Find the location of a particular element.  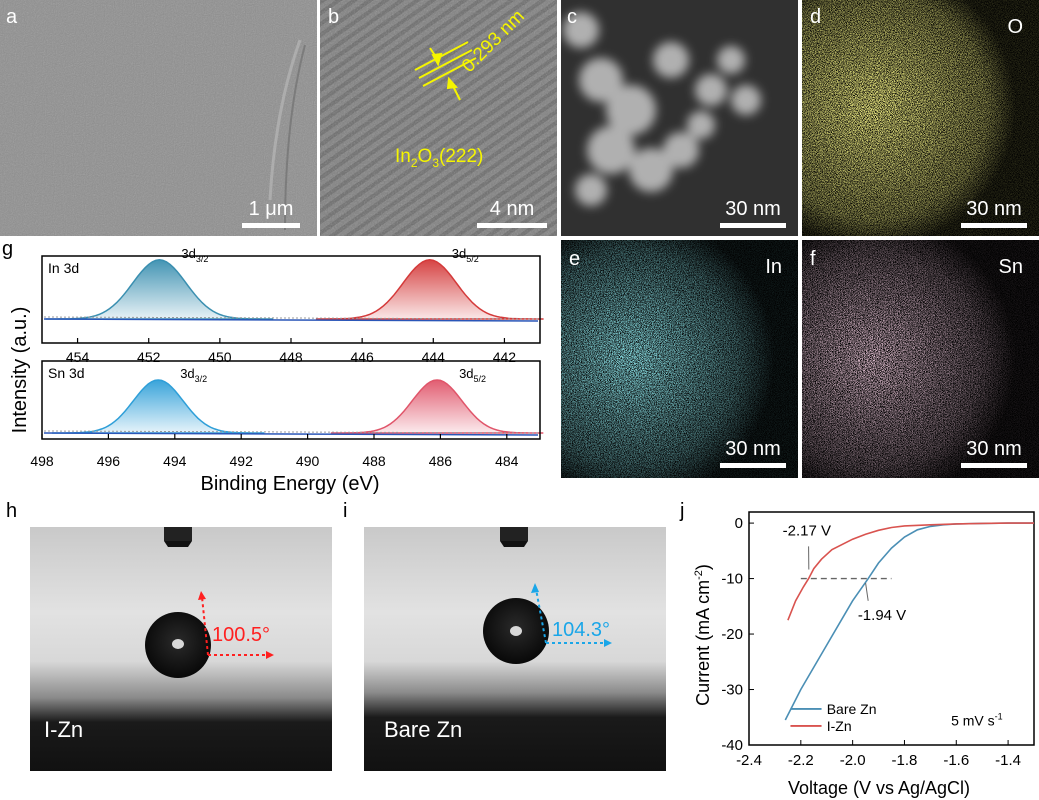

scale-bar-a: 1 μm is located at coordinates (271, 213).